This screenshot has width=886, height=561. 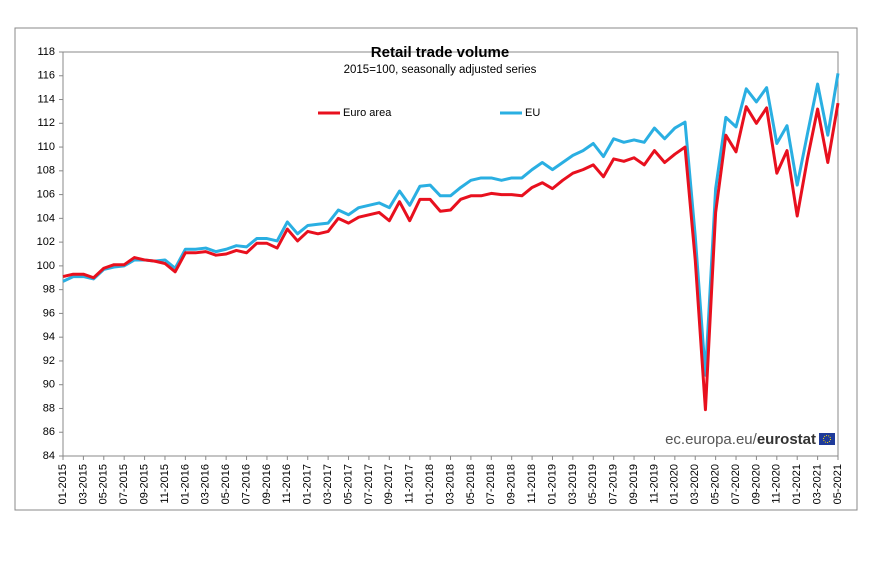 I want to click on source-prefix: ec.europa.eu/, so click(x=711, y=439).